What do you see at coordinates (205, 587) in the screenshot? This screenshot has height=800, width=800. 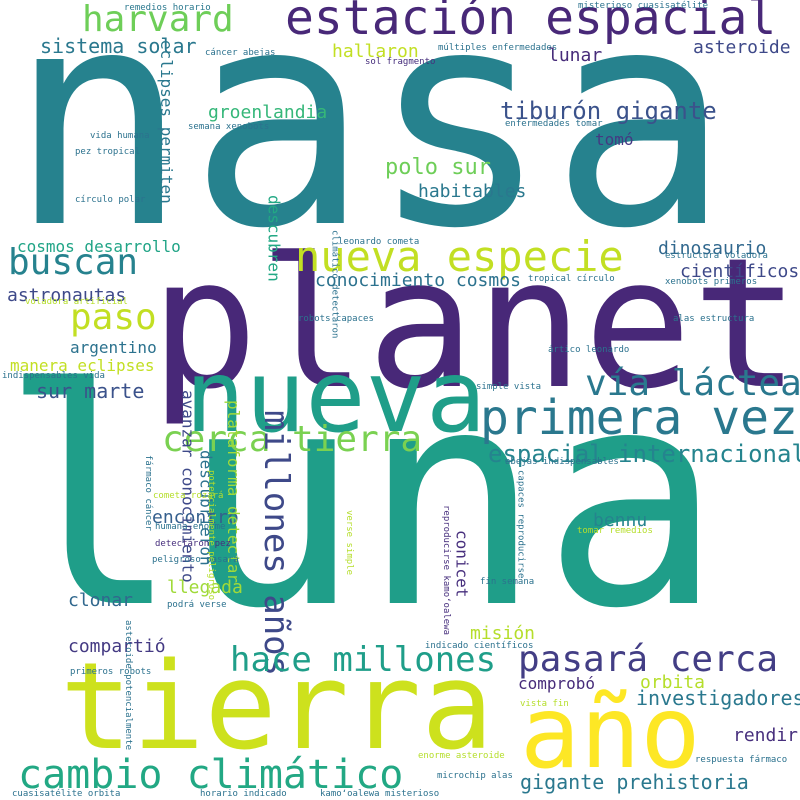 I see `word-llegada: llegada` at bounding box center [205, 587].